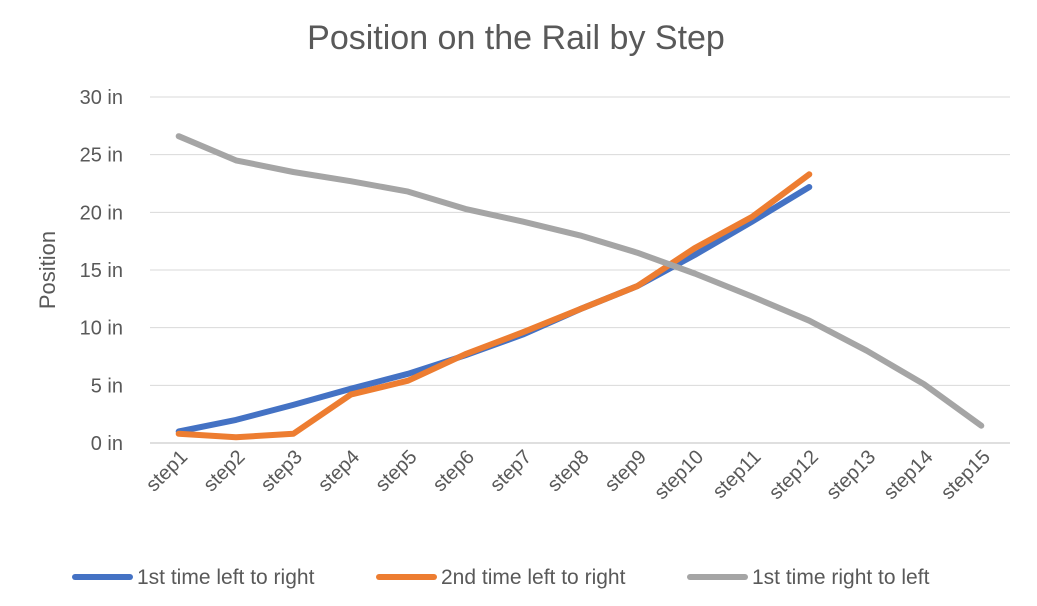 The image size is (1037, 606). I want to click on x-tick-label: step10, so click(679, 475).